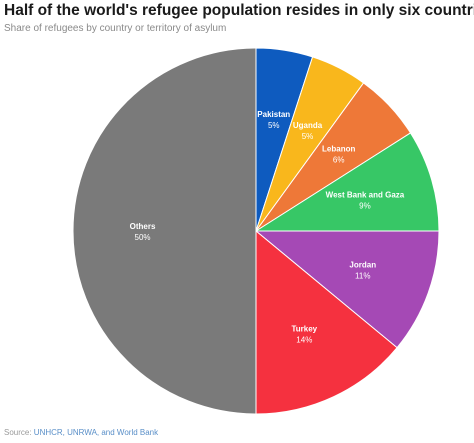 The height and width of the screenshot is (443, 474). Describe the element at coordinates (304, 340) in the screenshot. I see `slice-value-turkey: 14%` at that location.